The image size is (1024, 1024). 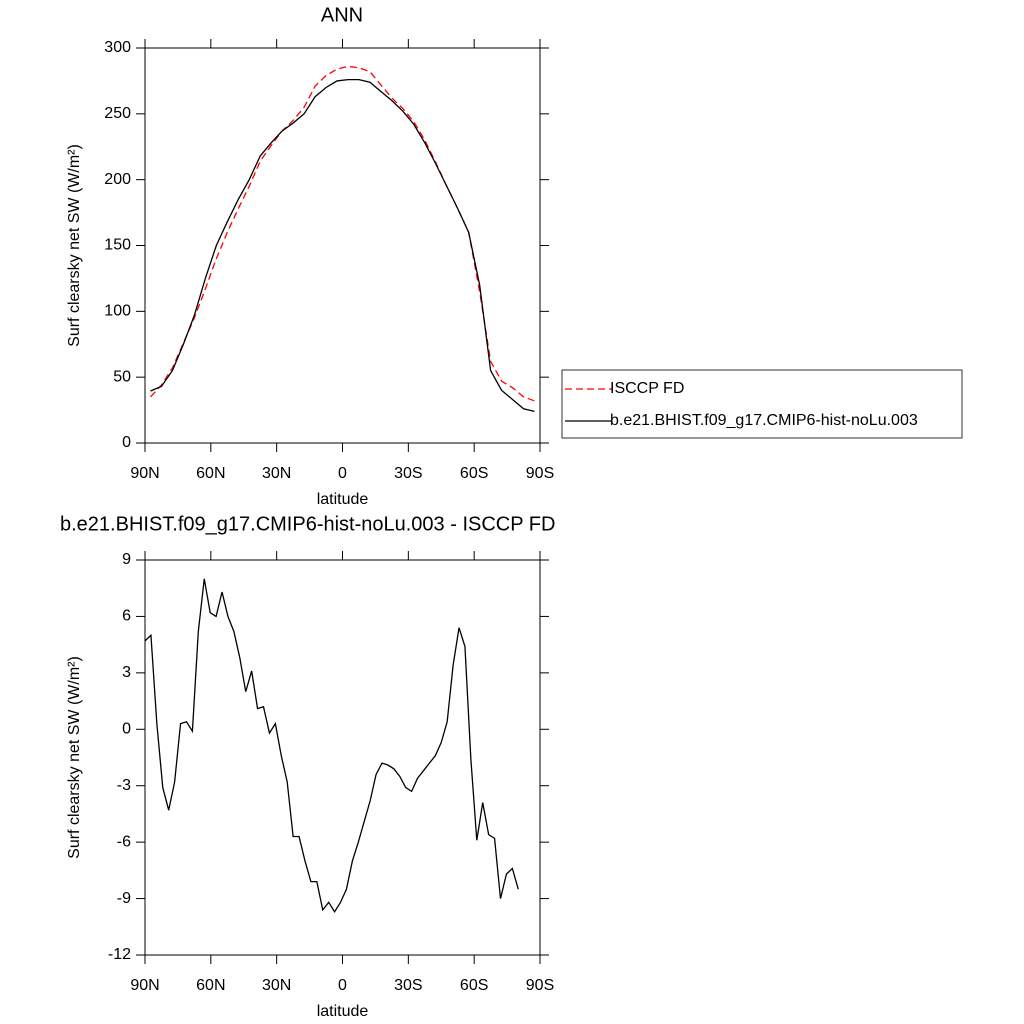 I want to click on y-tick-label: -6, so click(x=124, y=841).